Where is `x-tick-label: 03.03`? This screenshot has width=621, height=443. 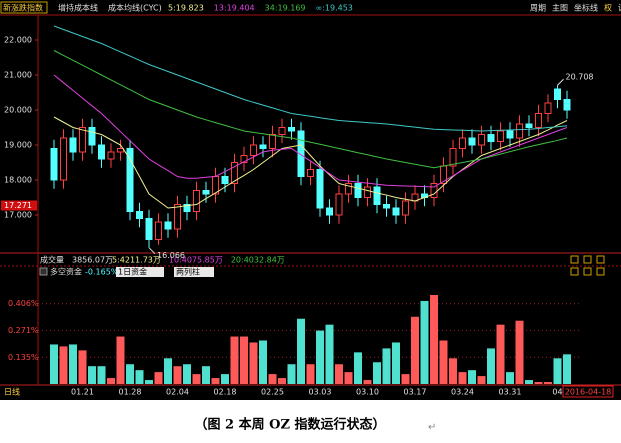 x-tick-label: 03.03 is located at coordinates (320, 392).